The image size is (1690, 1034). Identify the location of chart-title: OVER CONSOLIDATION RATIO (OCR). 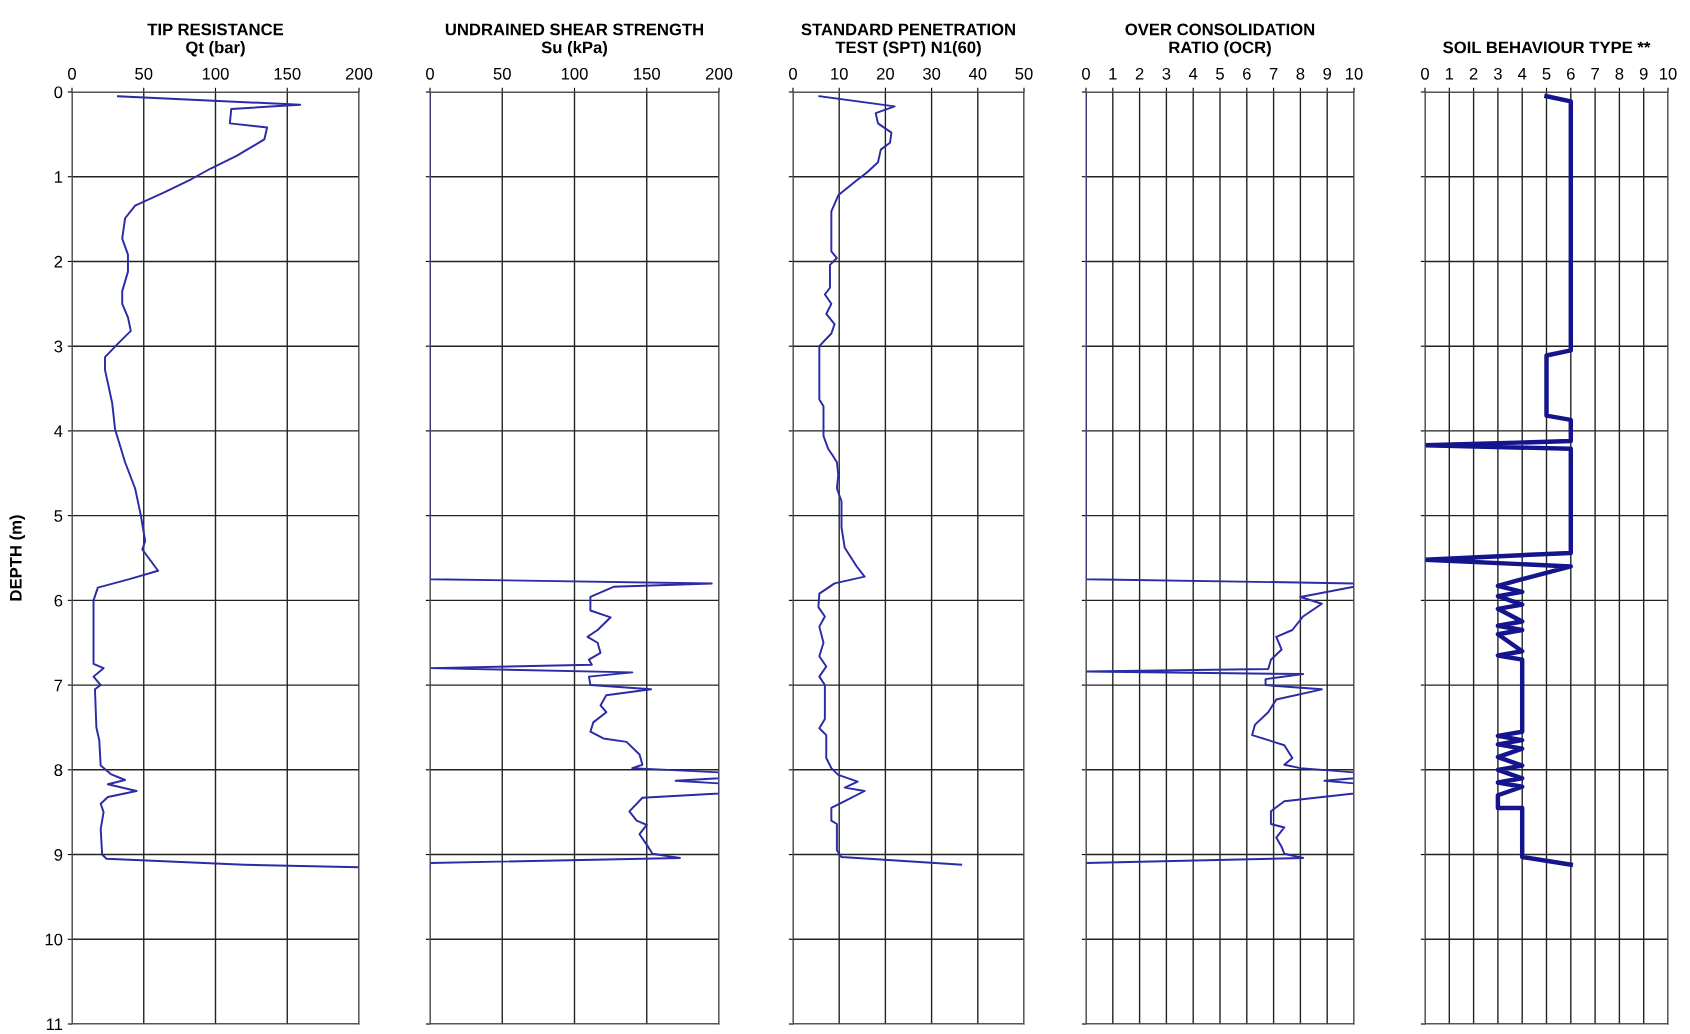
(1220, 40).